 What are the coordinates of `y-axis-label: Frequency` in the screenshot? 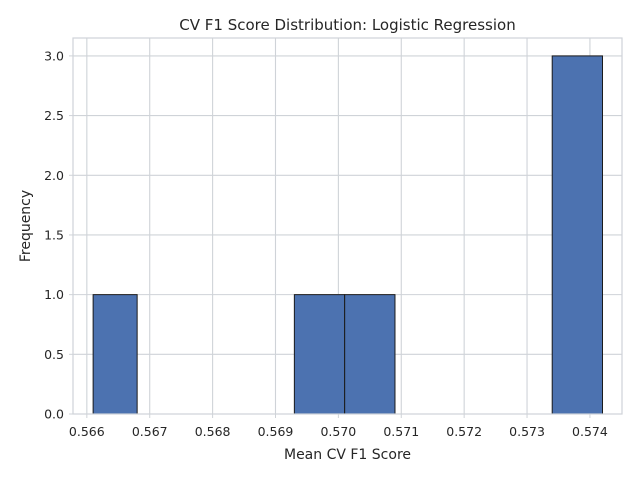 It's located at (26, 226).